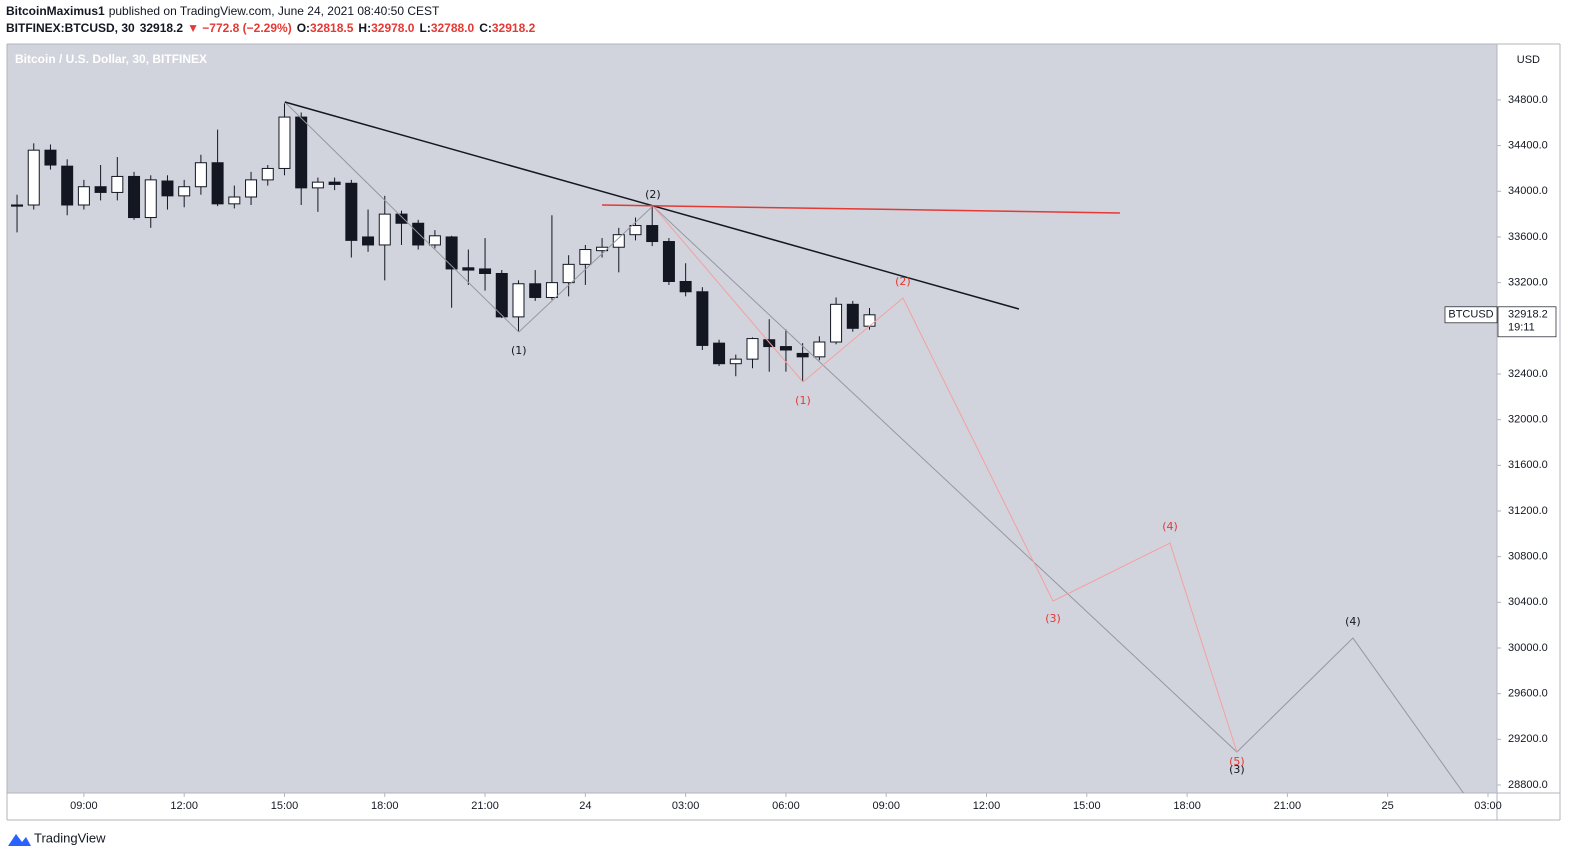 This screenshot has width=1586, height=867. Describe the element at coordinates (1528, 146) in the screenshot. I see `y-tick-label: 34400.0` at that location.